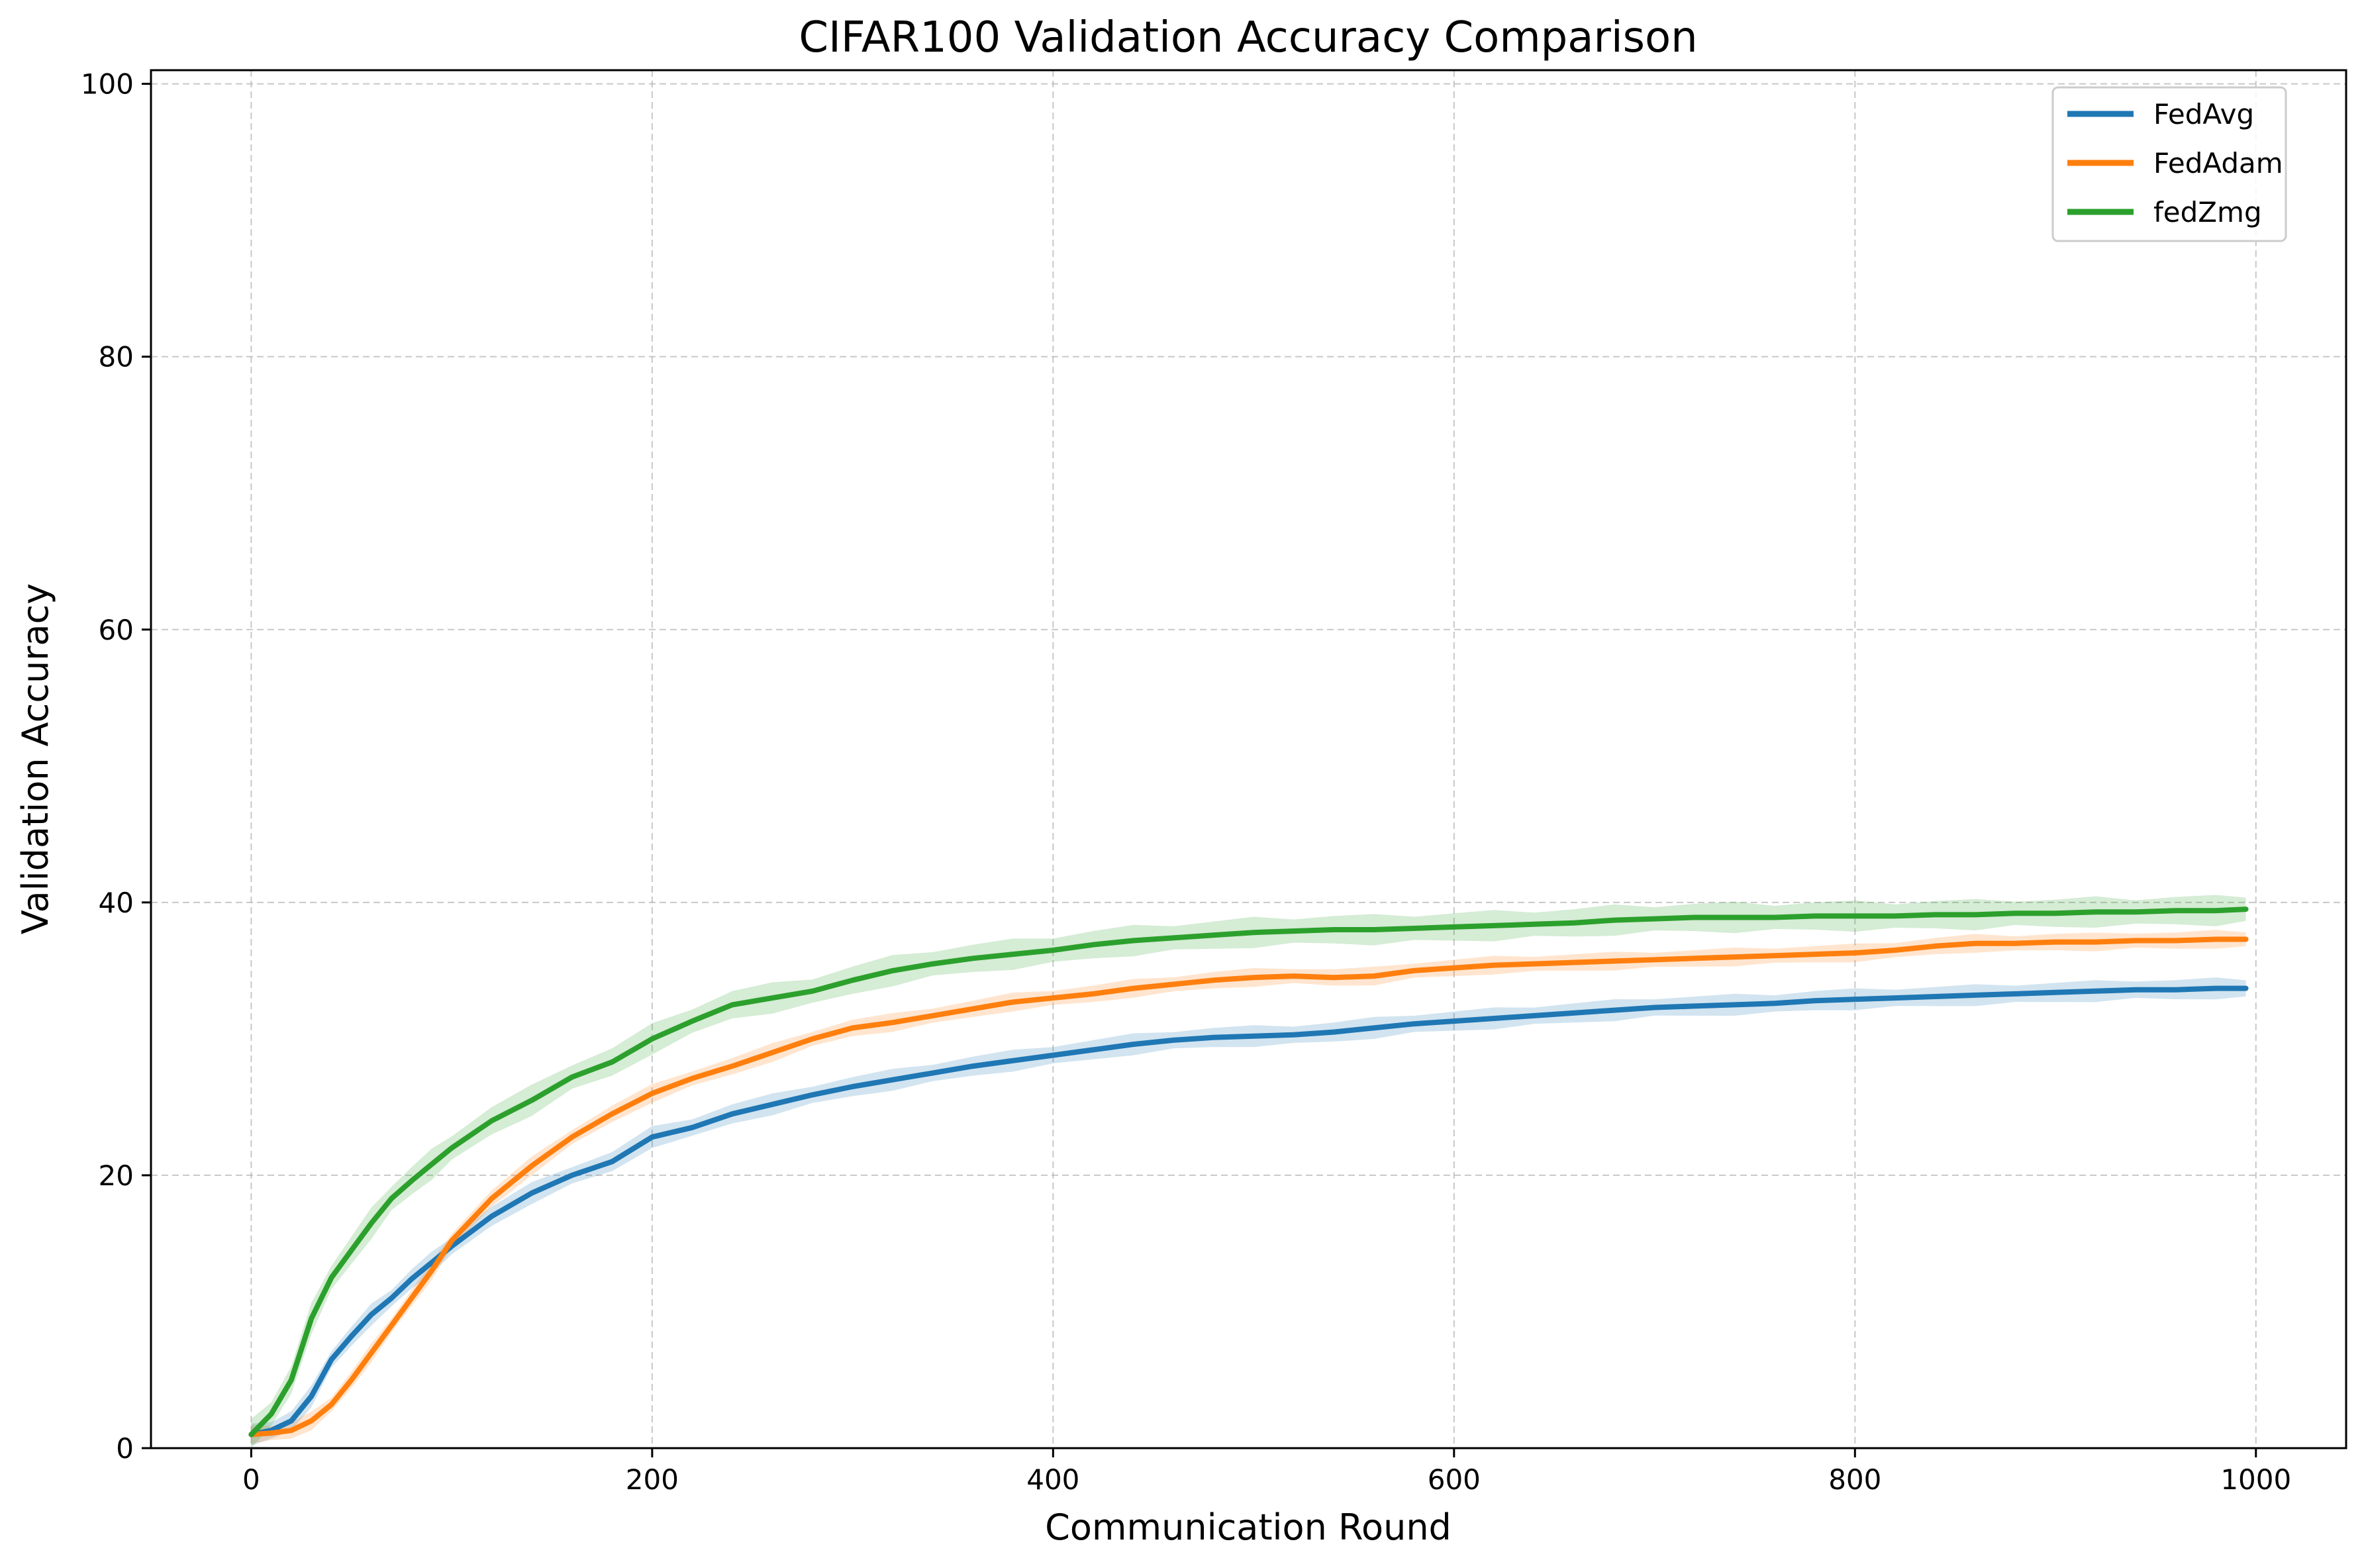  What do you see at coordinates (1266, 1472) in the screenshot?
I see `x-axis-ticks: 0 200 400 600 800 1000` at bounding box center [1266, 1472].